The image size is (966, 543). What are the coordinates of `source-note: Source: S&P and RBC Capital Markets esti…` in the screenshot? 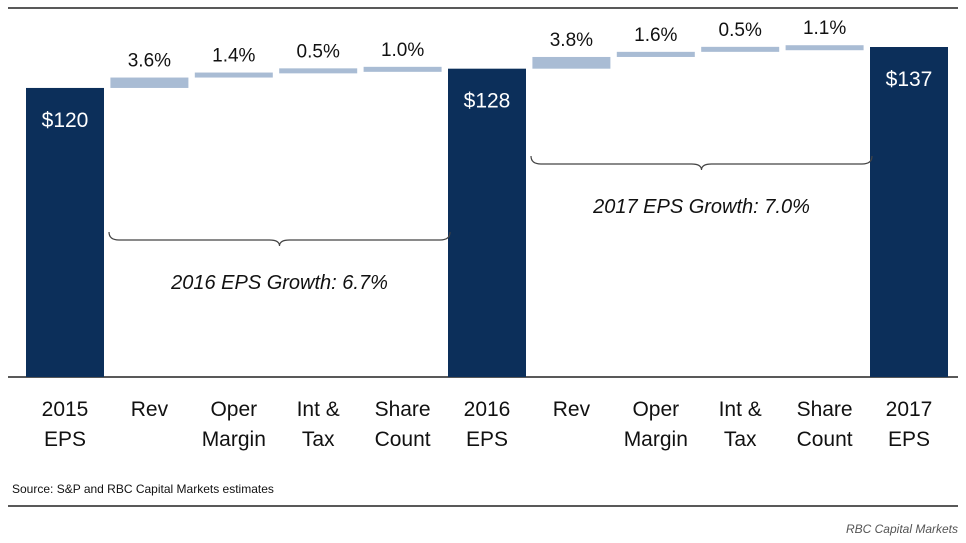 It's located at (143, 489).